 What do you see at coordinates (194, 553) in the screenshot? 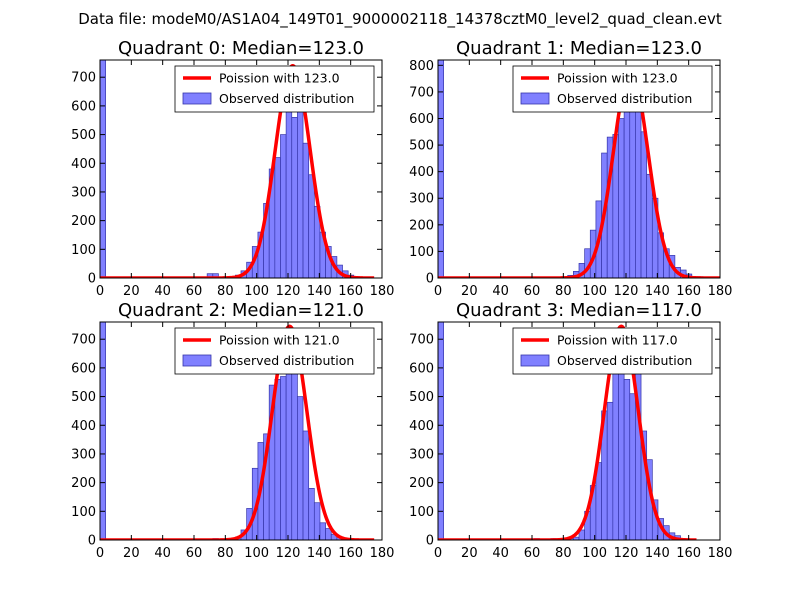
I see `x-tick-label: 60` at bounding box center [194, 553].